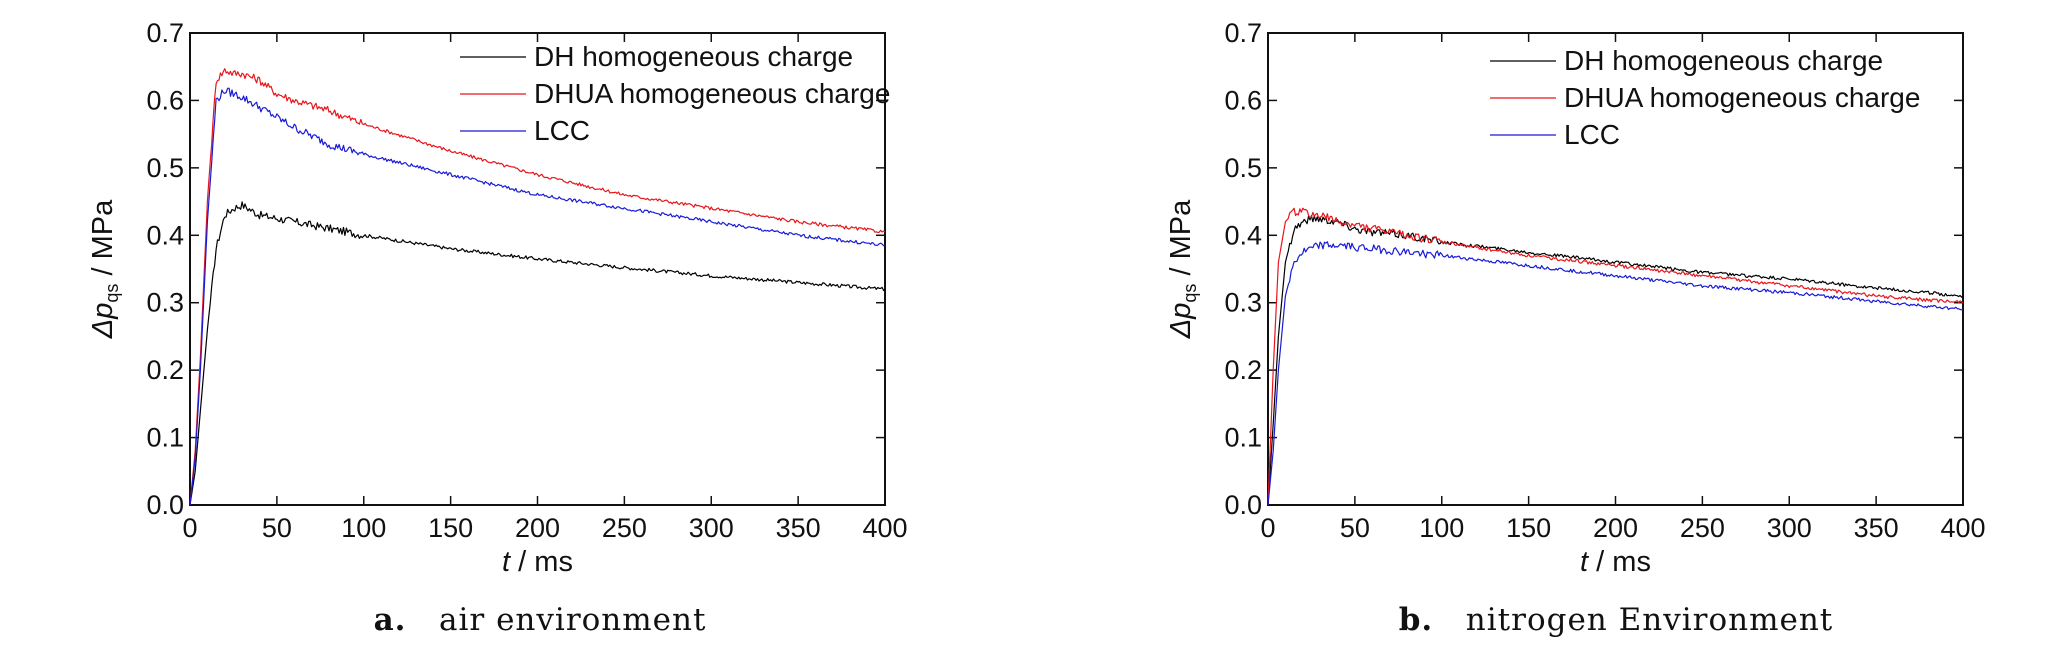  What do you see at coordinates (572, 620) in the screenshot?
I see `caption-text: air environment` at bounding box center [572, 620].